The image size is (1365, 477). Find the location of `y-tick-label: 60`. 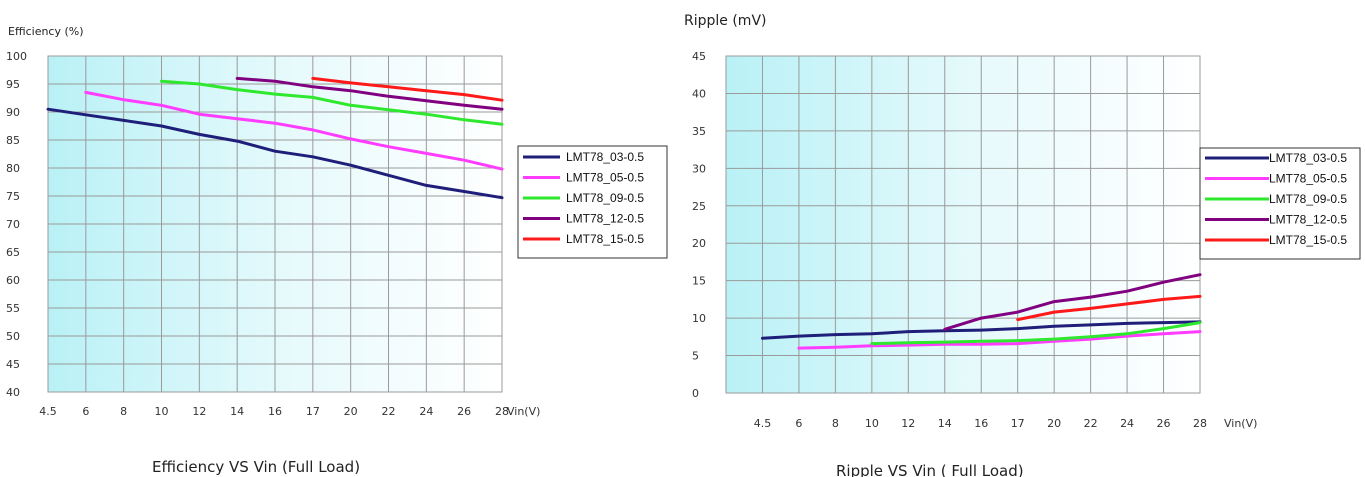

y-tick-label: 60 is located at coordinates (13, 280).